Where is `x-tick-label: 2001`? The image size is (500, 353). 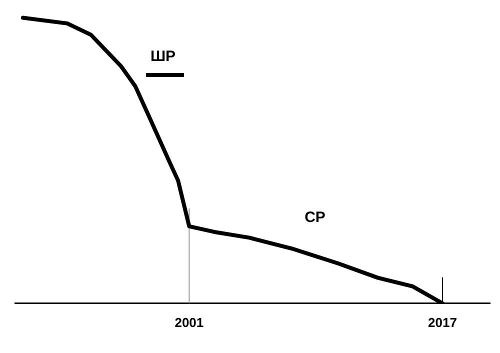
x-tick-label: 2001 is located at coordinates (189, 322).